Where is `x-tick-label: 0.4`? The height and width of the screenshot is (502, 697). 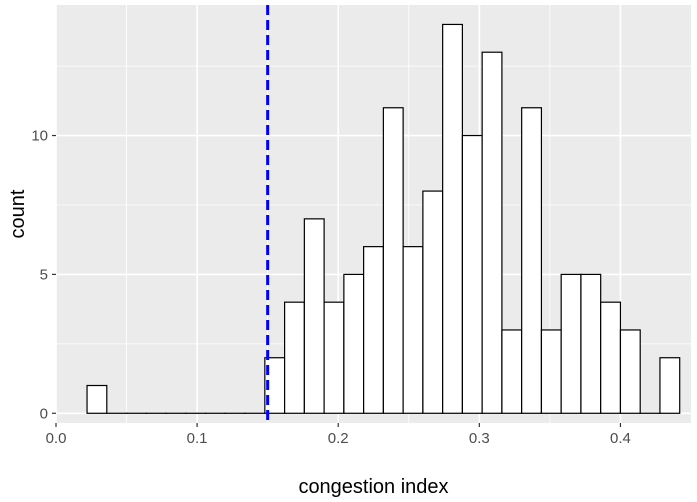
x-tick-label: 0.4 is located at coordinates (620, 438).